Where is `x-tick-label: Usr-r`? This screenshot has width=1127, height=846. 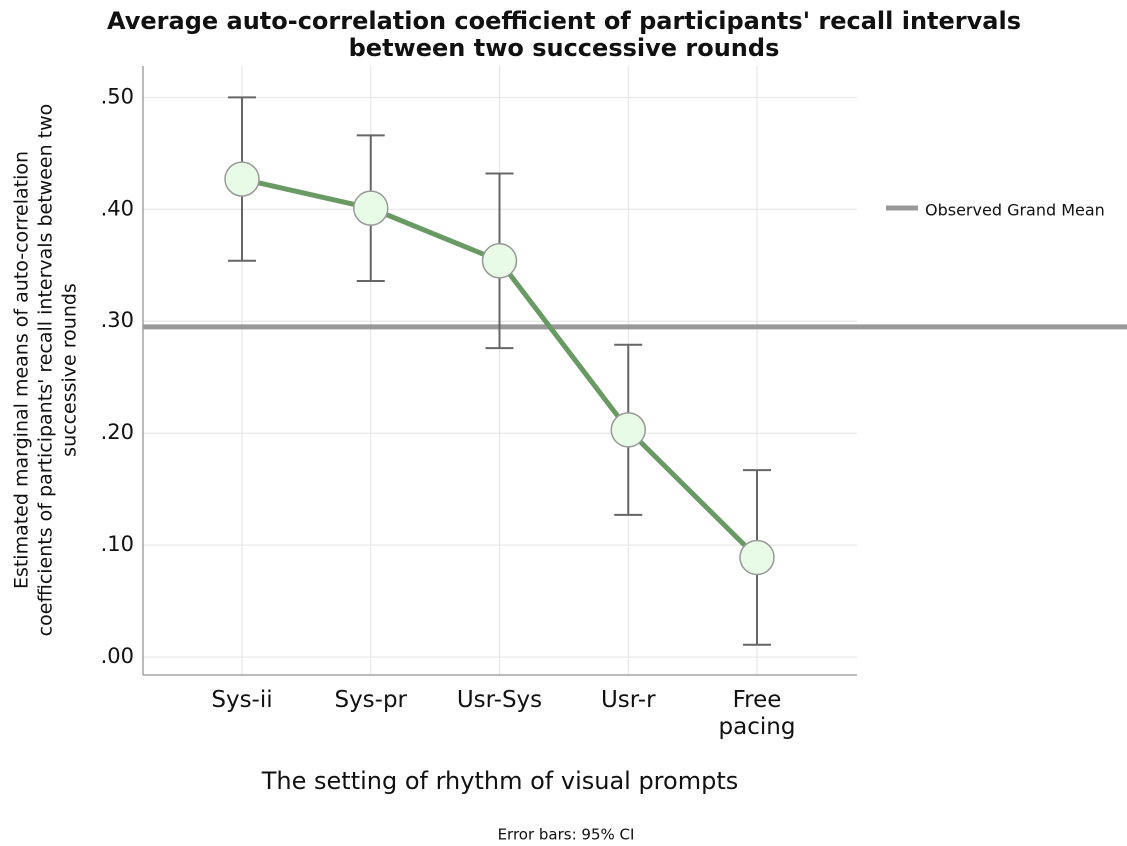 x-tick-label: Usr-r is located at coordinates (628, 700).